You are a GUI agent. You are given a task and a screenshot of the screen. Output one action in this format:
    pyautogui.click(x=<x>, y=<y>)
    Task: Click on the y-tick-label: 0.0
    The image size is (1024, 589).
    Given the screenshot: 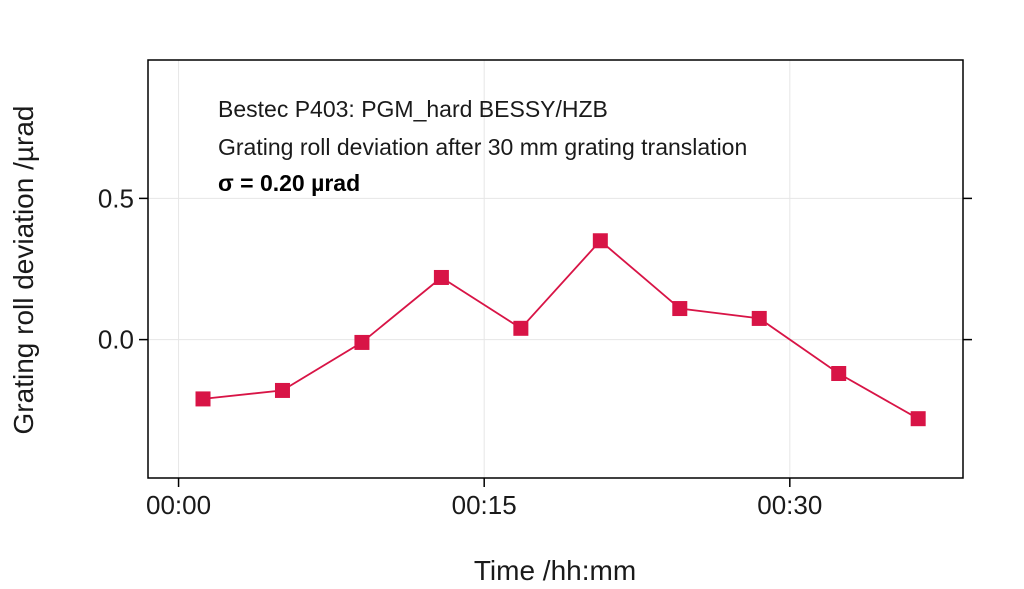 What is the action you would take?
    pyautogui.click(x=116, y=340)
    